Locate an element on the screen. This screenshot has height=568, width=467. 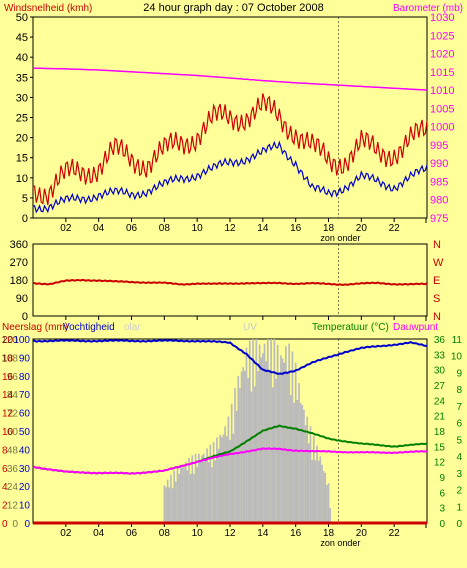
solar-tick-label: 48 is located at coordinates (13, 450).